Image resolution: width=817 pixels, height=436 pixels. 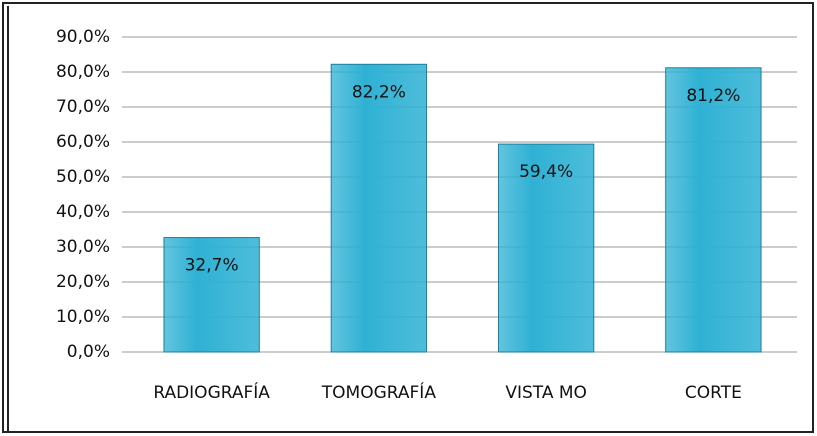 What do you see at coordinates (546, 393) in the screenshot?
I see `x-tick-label: VISTA MO` at bounding box center [546, 393].